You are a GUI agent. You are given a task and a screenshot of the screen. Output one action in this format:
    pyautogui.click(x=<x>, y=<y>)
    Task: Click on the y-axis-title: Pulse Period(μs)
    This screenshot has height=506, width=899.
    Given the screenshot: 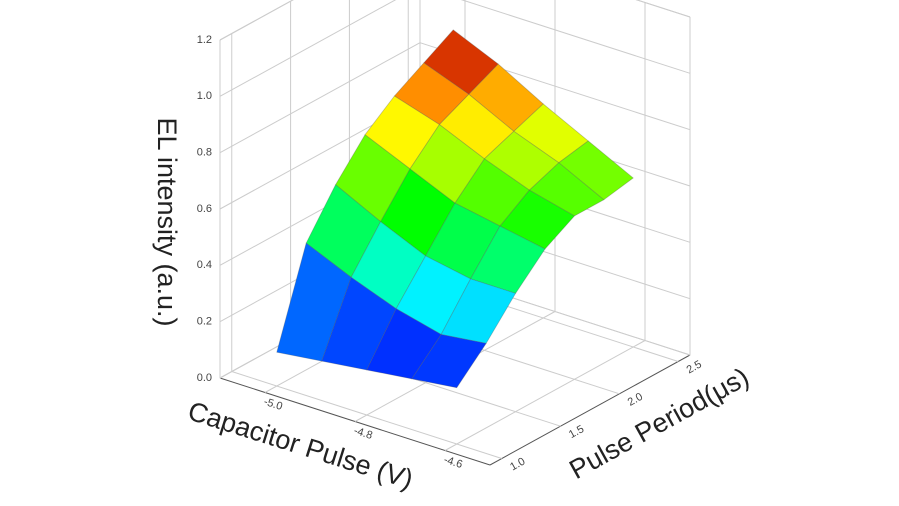 What is the action you would take?
    pyautogui.click(x=659, y=423)
    